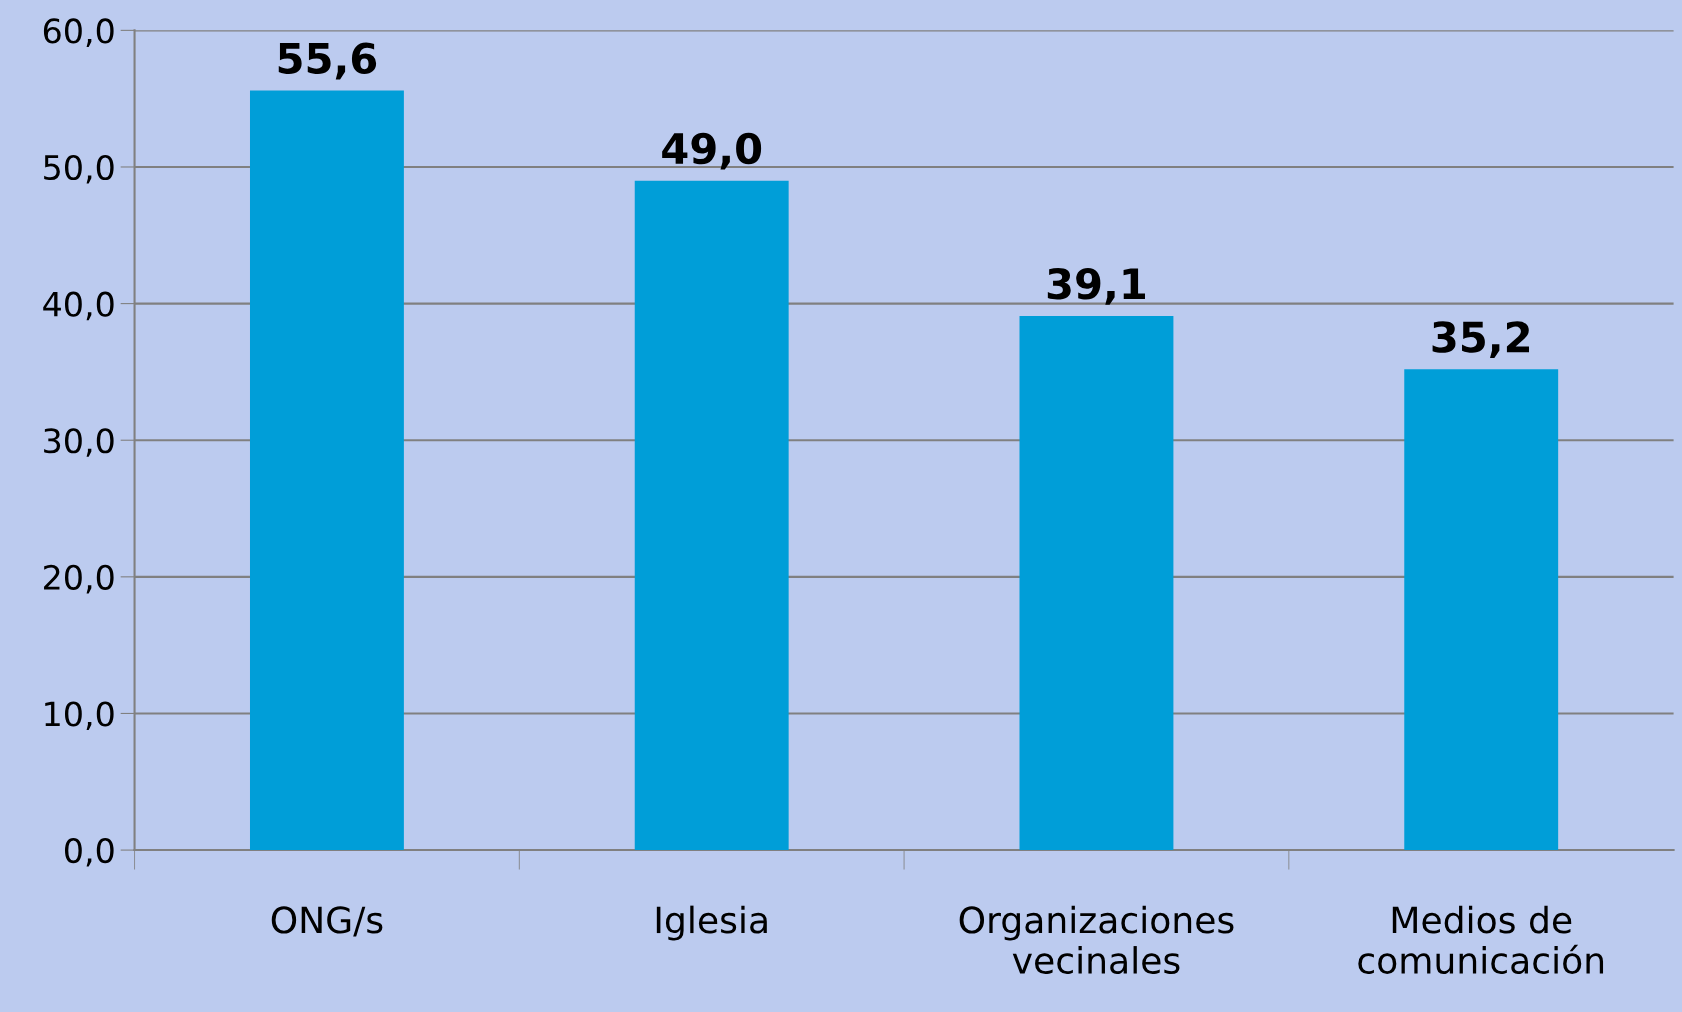  I want to click on x-tick-label: Organizaciones vecinales, so click(1096, 940).